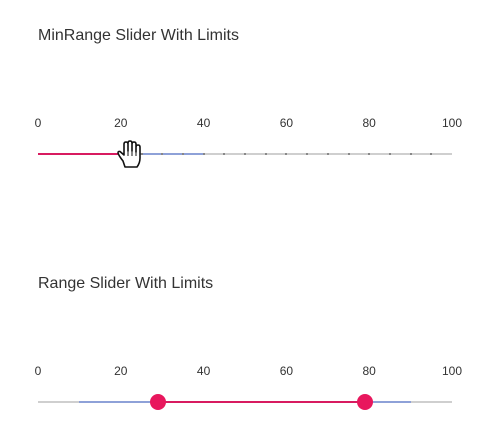  Describe the element at coordinates (245, 134) in the screenshot. I see `minrange-slider: 0 20 40 60 80 100` at that location.